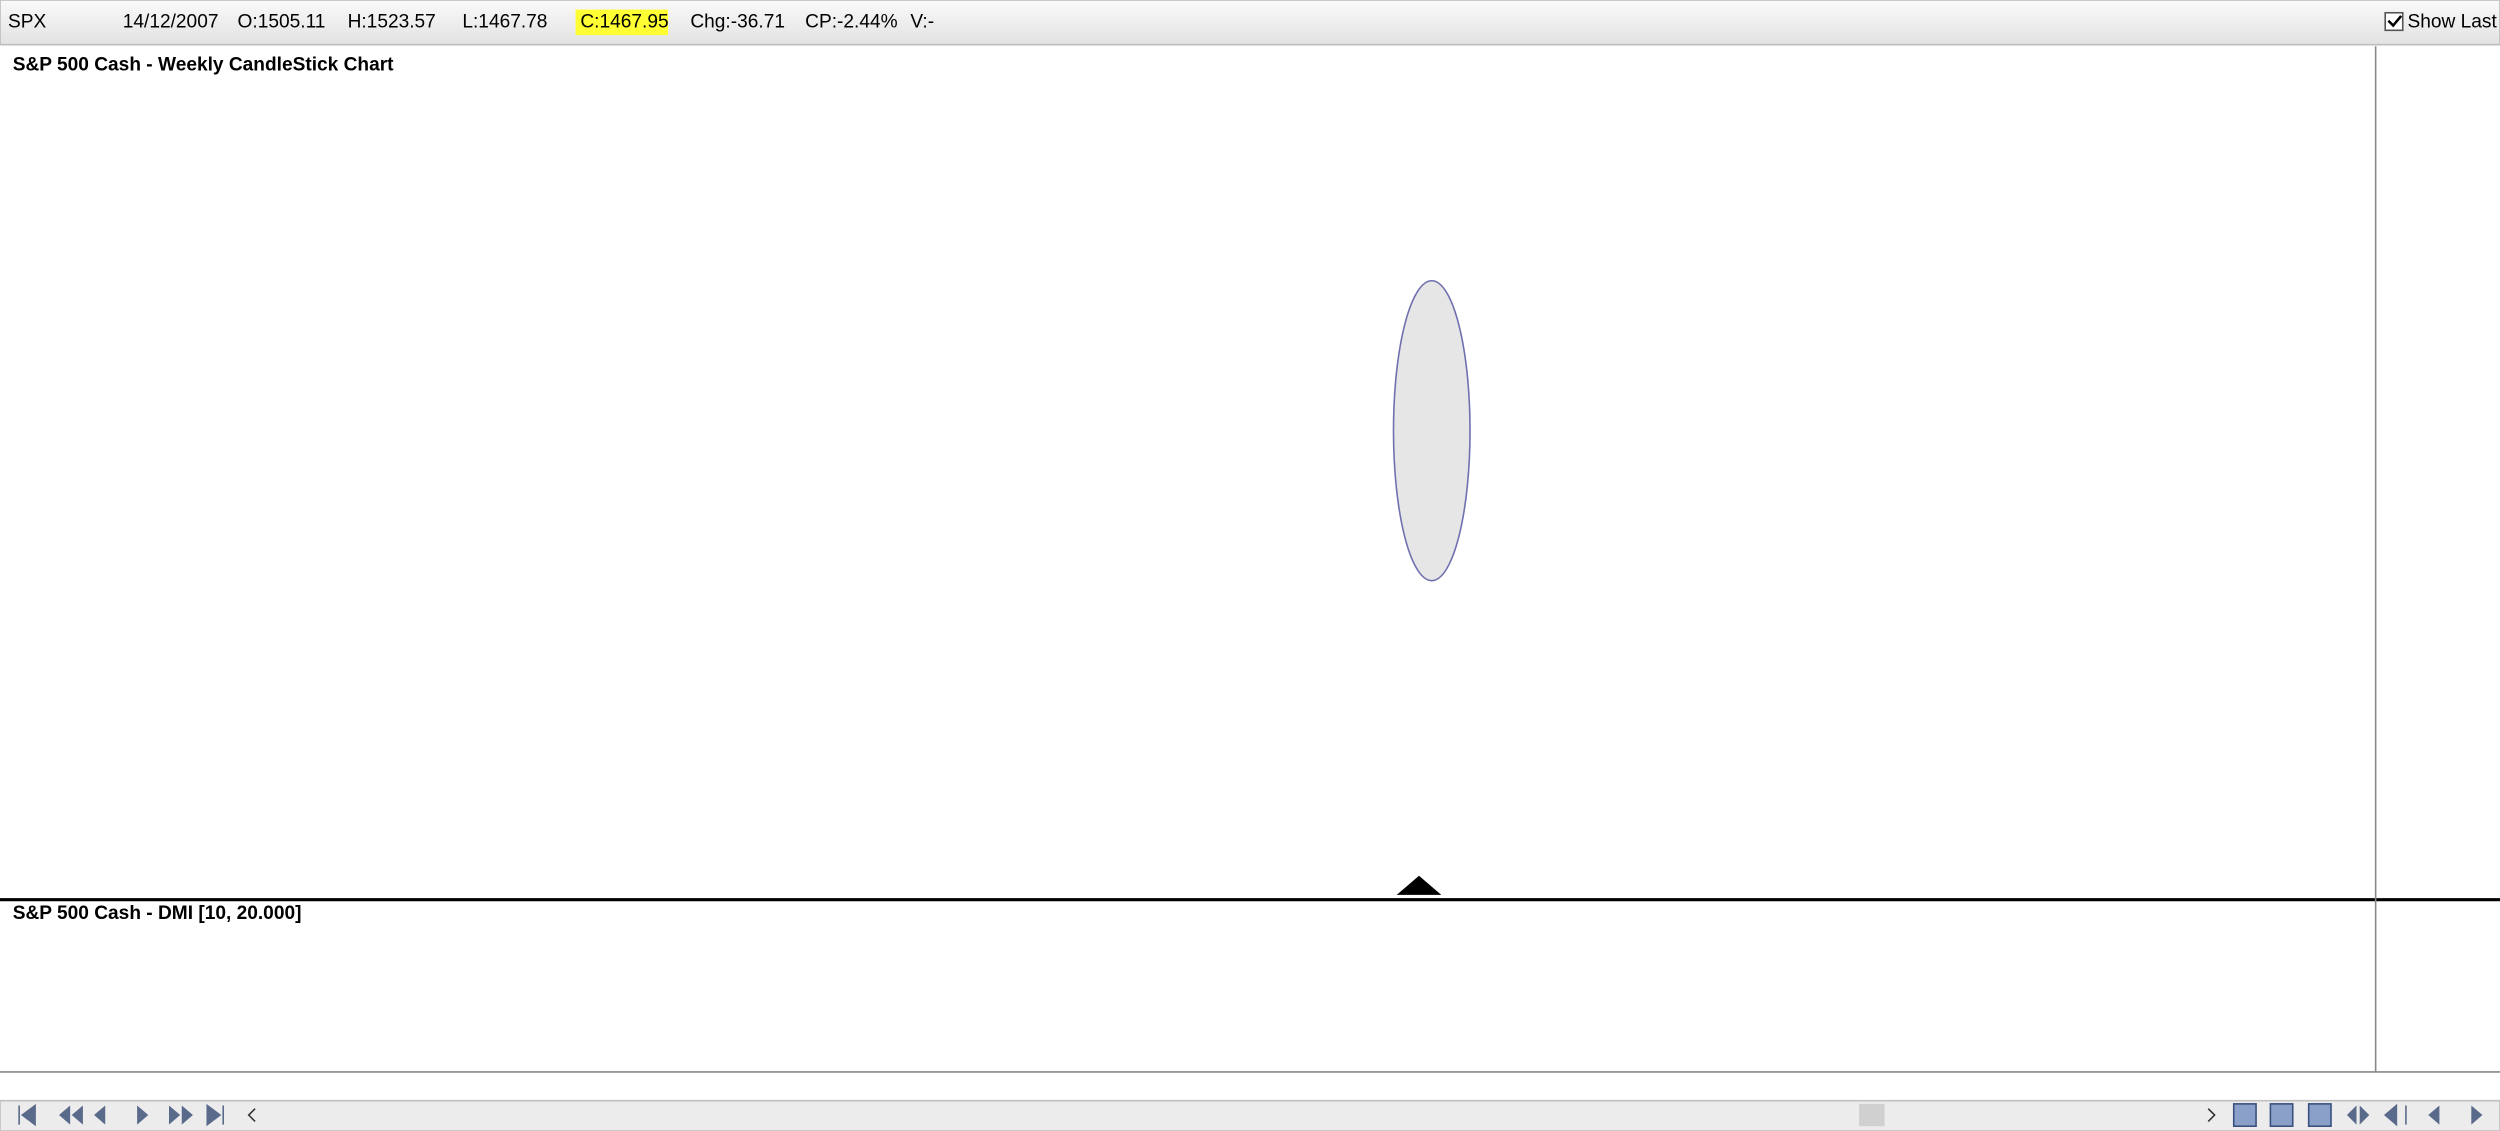 This screenshot has width=2500, height=1131. What do you see at coordinates (737, 21) in the screenshot?
I see `change-field: Chg:-36.71` at bounding box center [737, 21].